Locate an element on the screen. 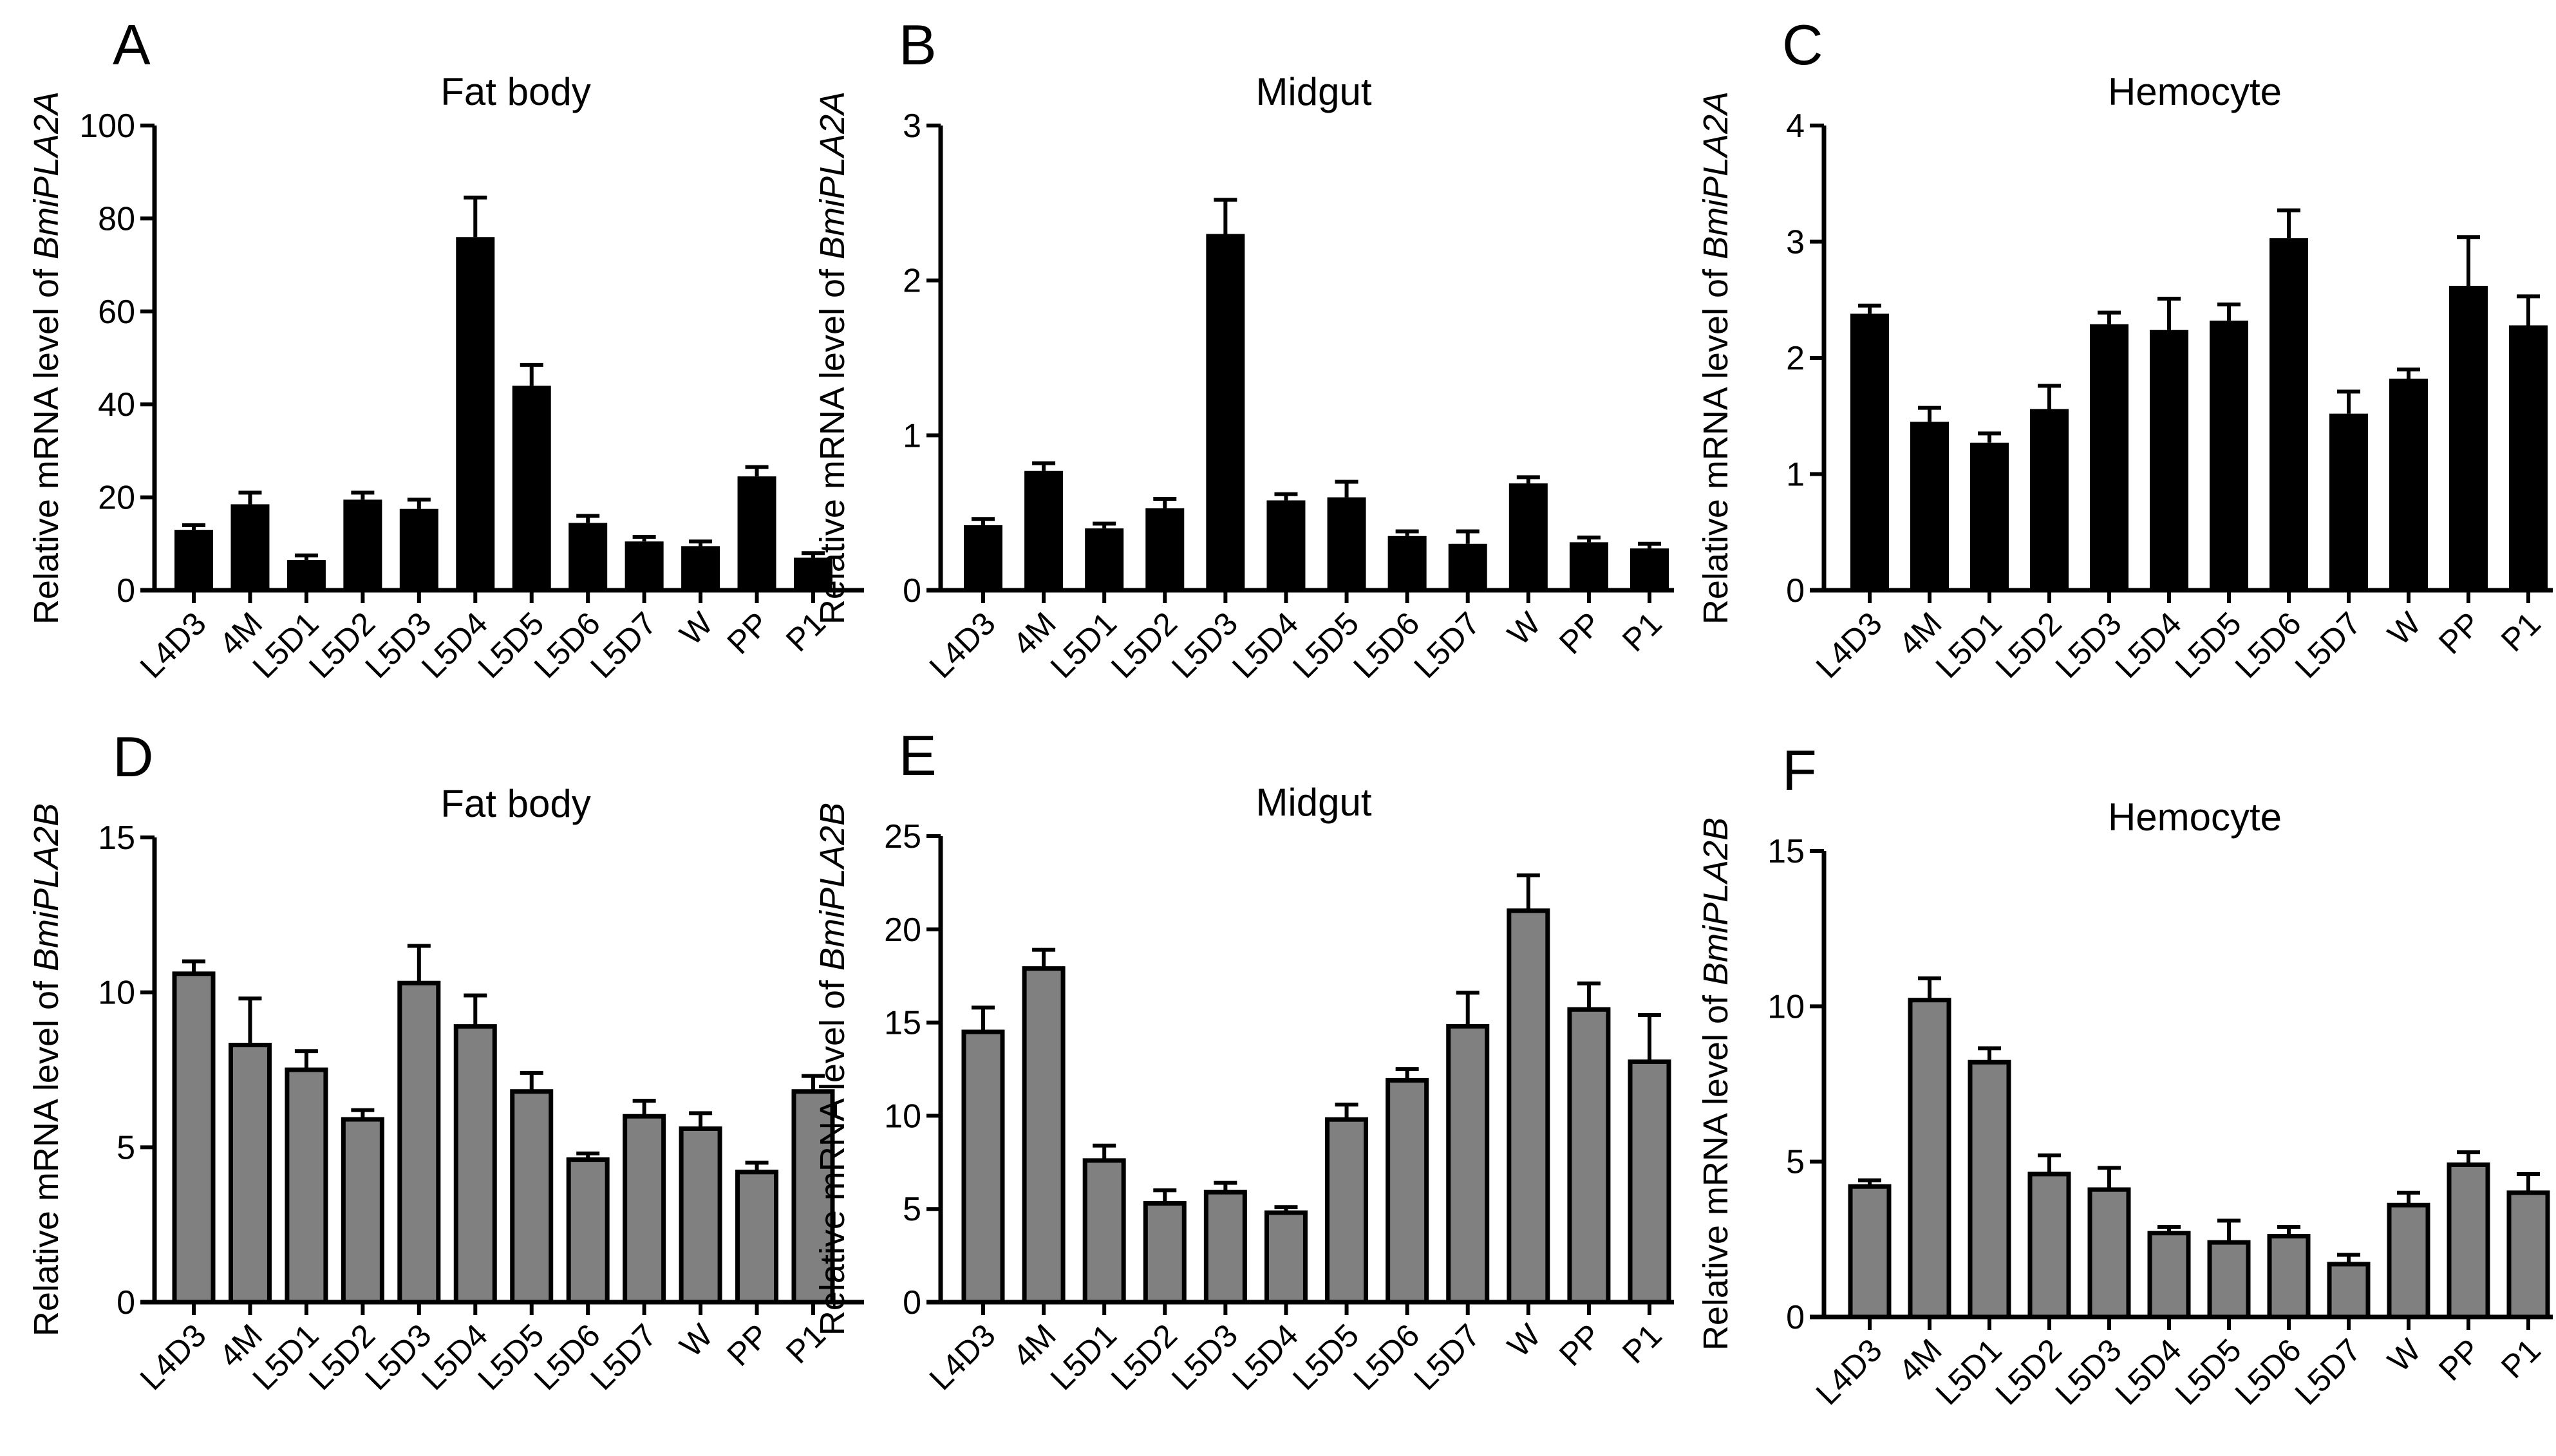  y-tick-label: 80 is located at coordinates (117, 219).